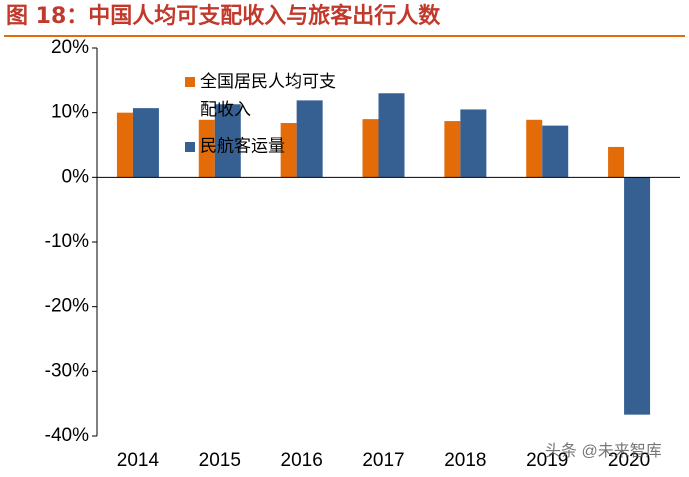 This screenshot has width=689, height=477. I want to click on y-tick-label: -10%, so click(67, 241).